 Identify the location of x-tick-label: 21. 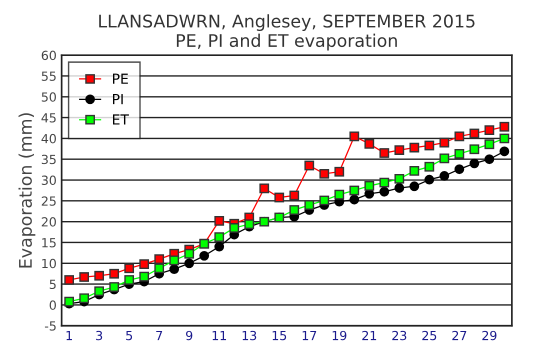
(369, 335).